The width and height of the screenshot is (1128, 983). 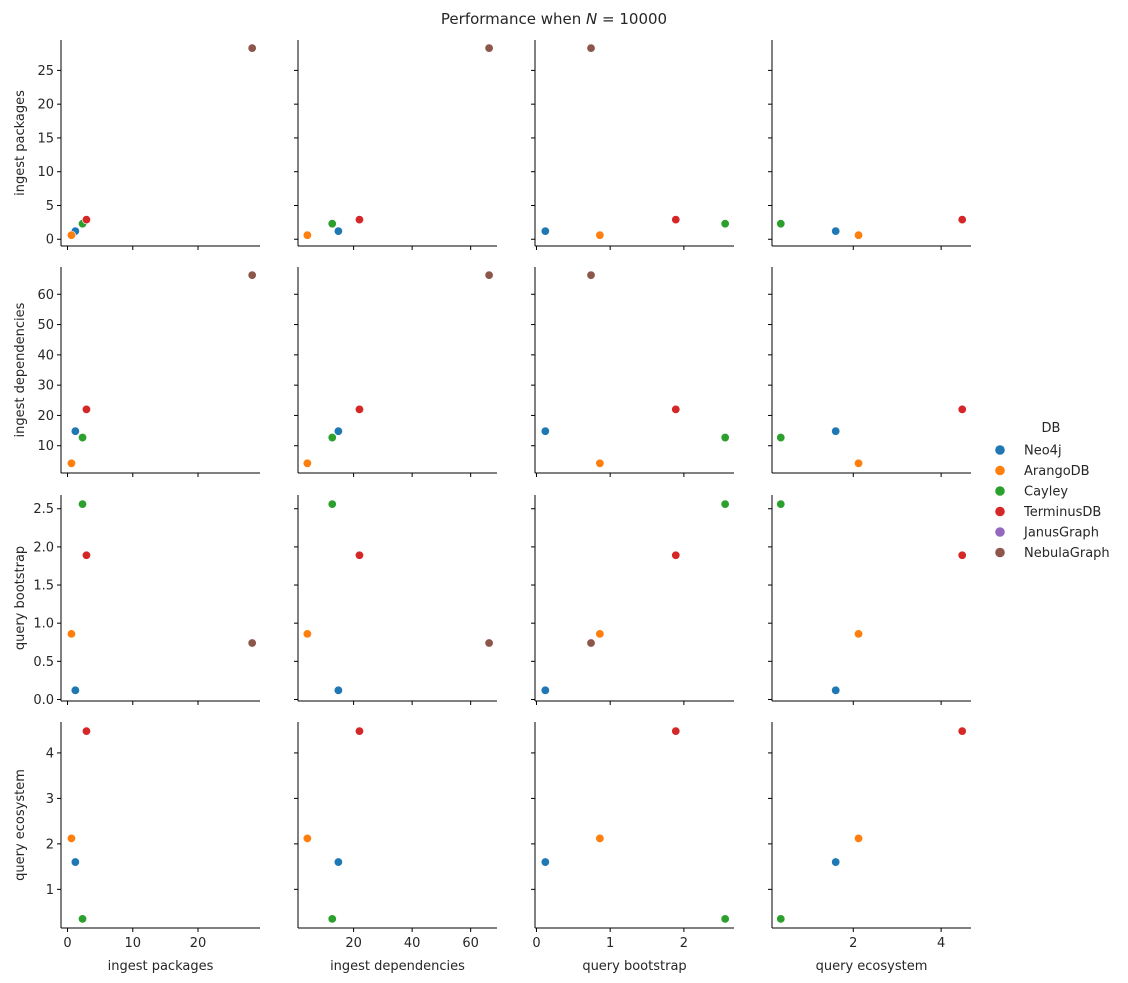 I want to click on panel-ingest-dependencies-vs-ingest-dependencies, so click(x=395, y=372).